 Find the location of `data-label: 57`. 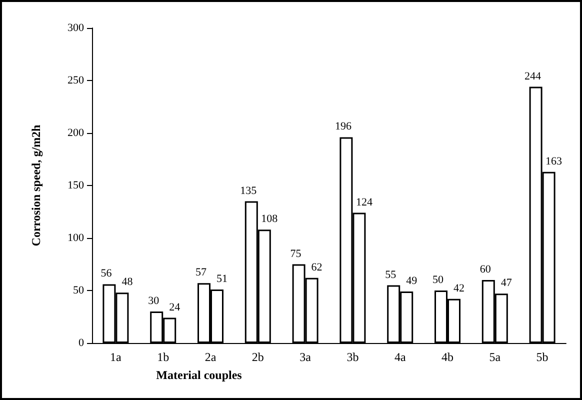

data-label: 57 is located at coordinates (201, 272).